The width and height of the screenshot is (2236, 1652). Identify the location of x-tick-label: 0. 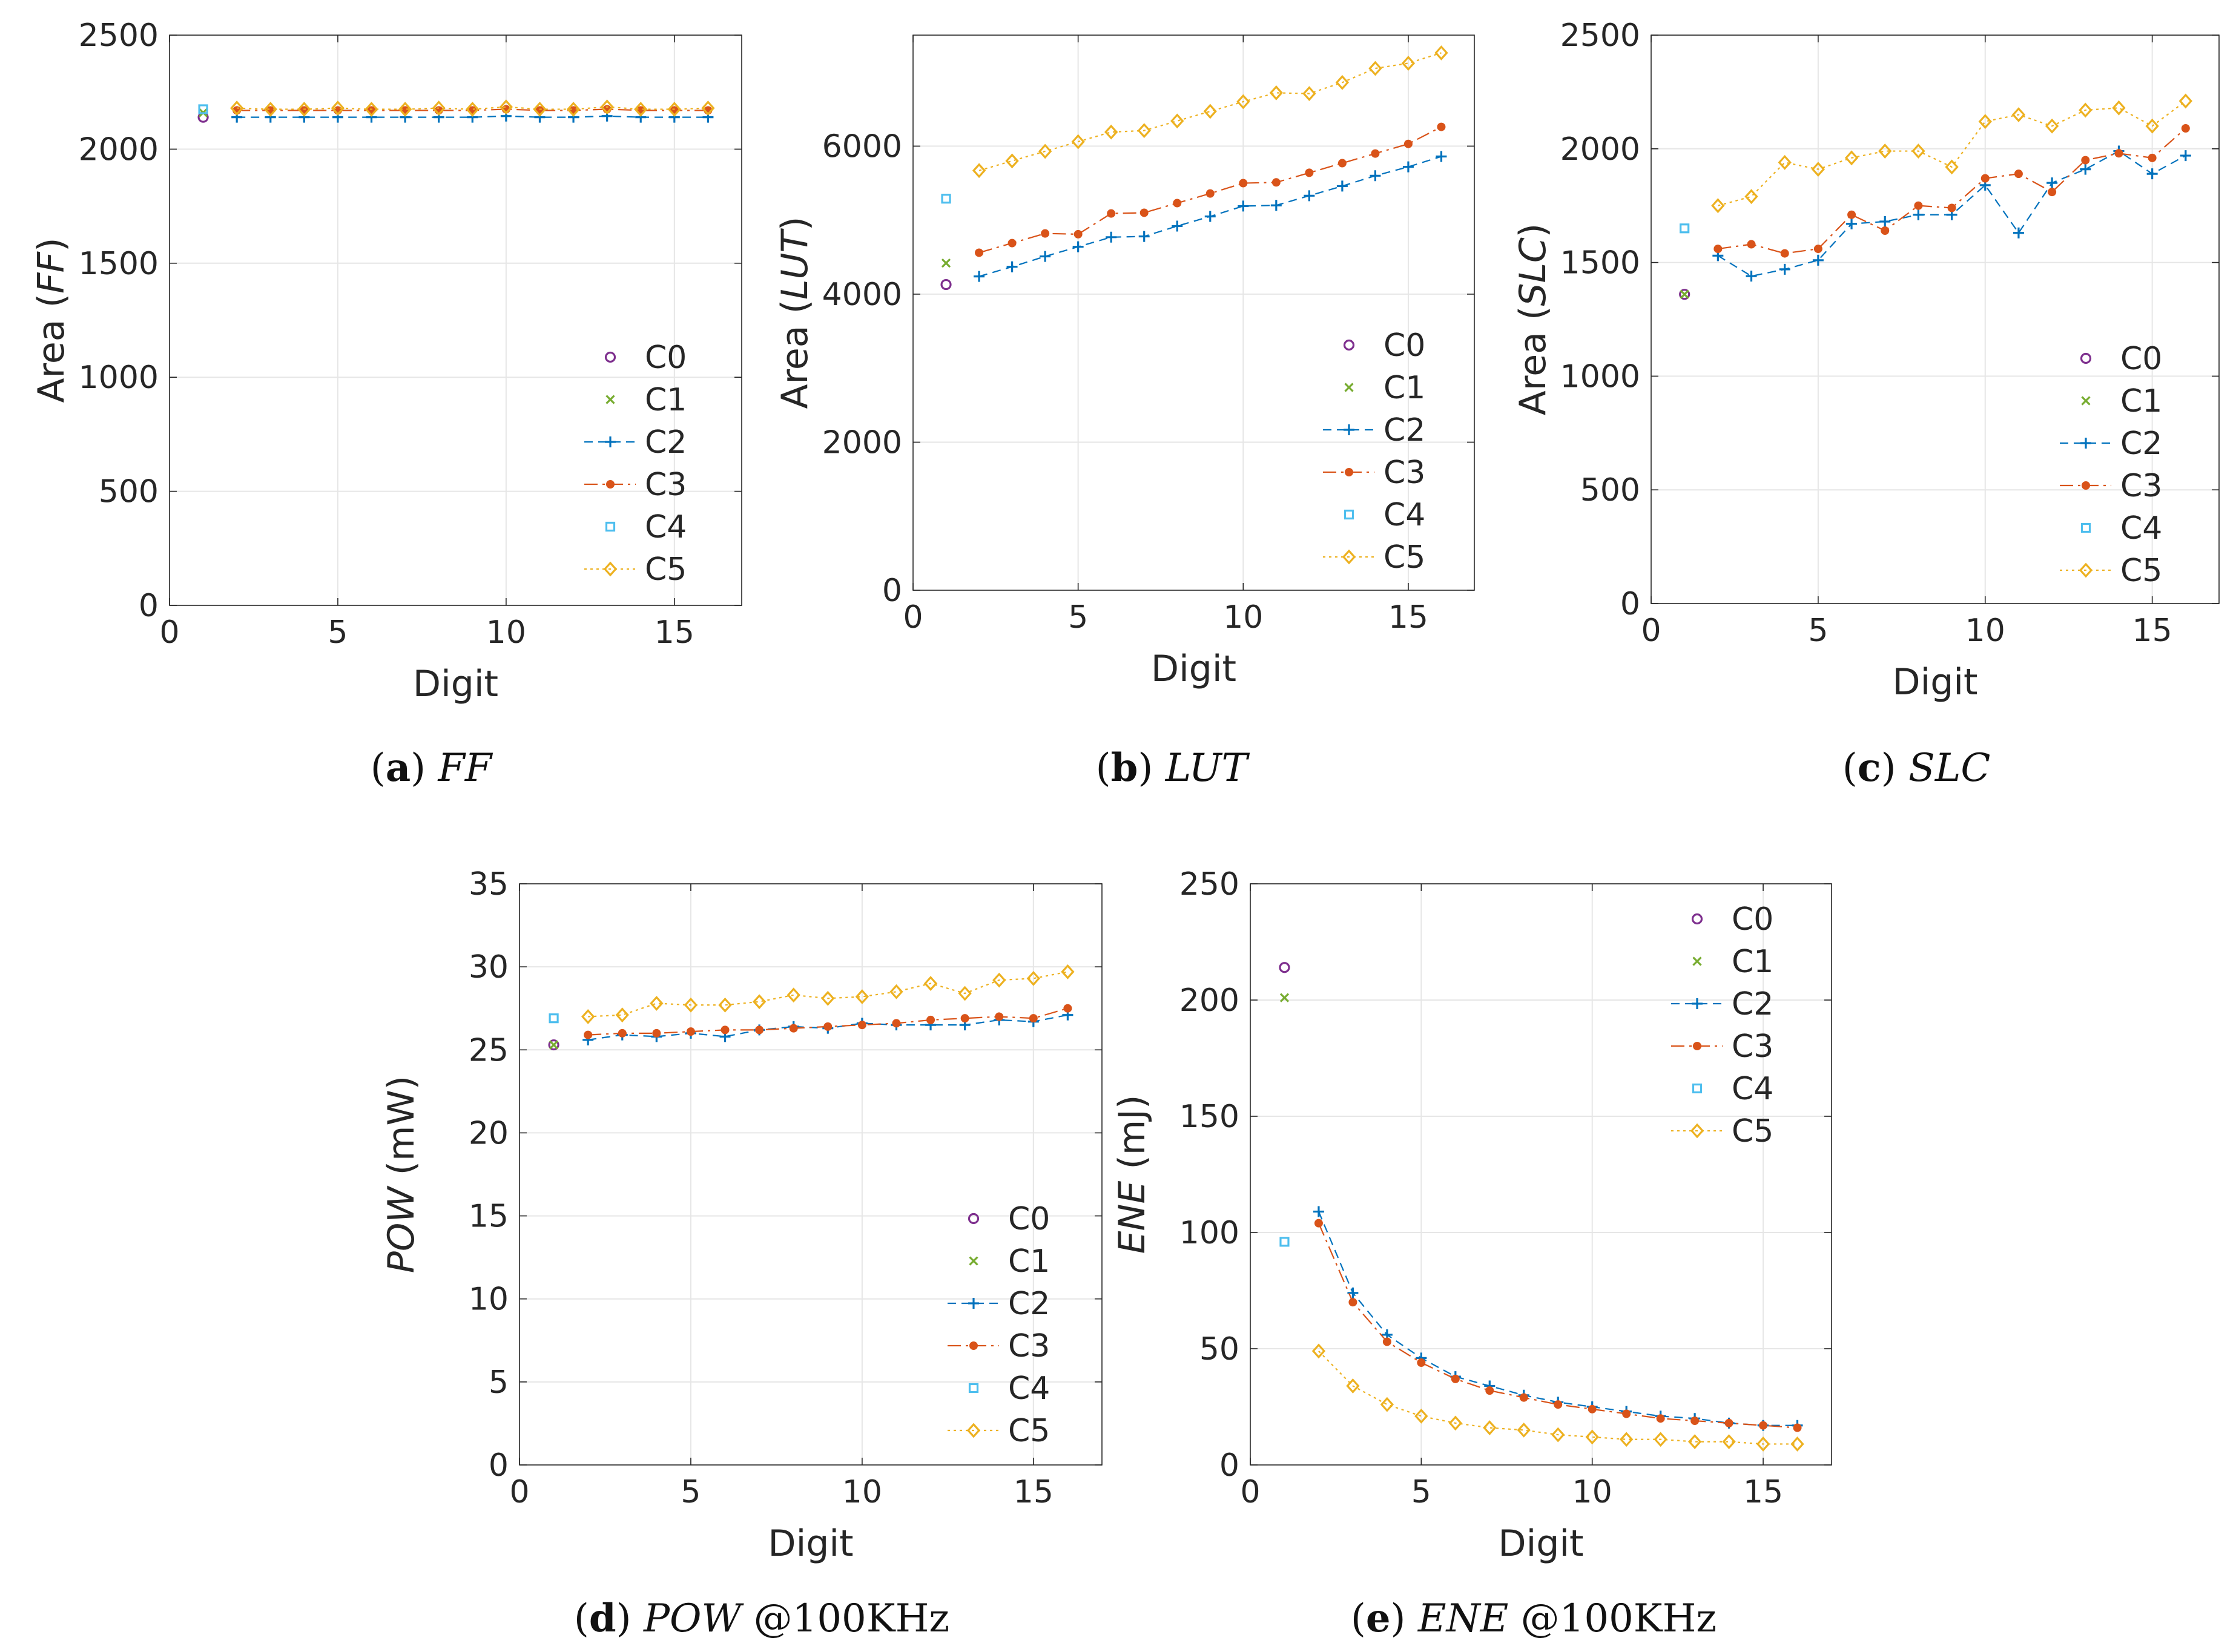
(519, 1492).